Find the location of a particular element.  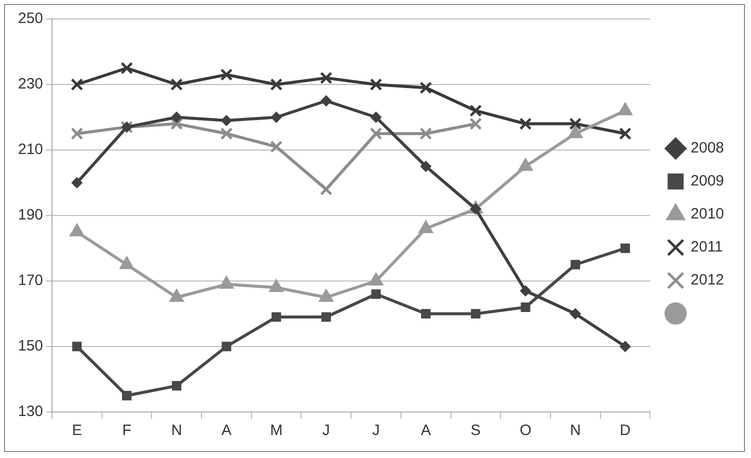

y-tick-label: 250 is located at coordinates (31, 19).